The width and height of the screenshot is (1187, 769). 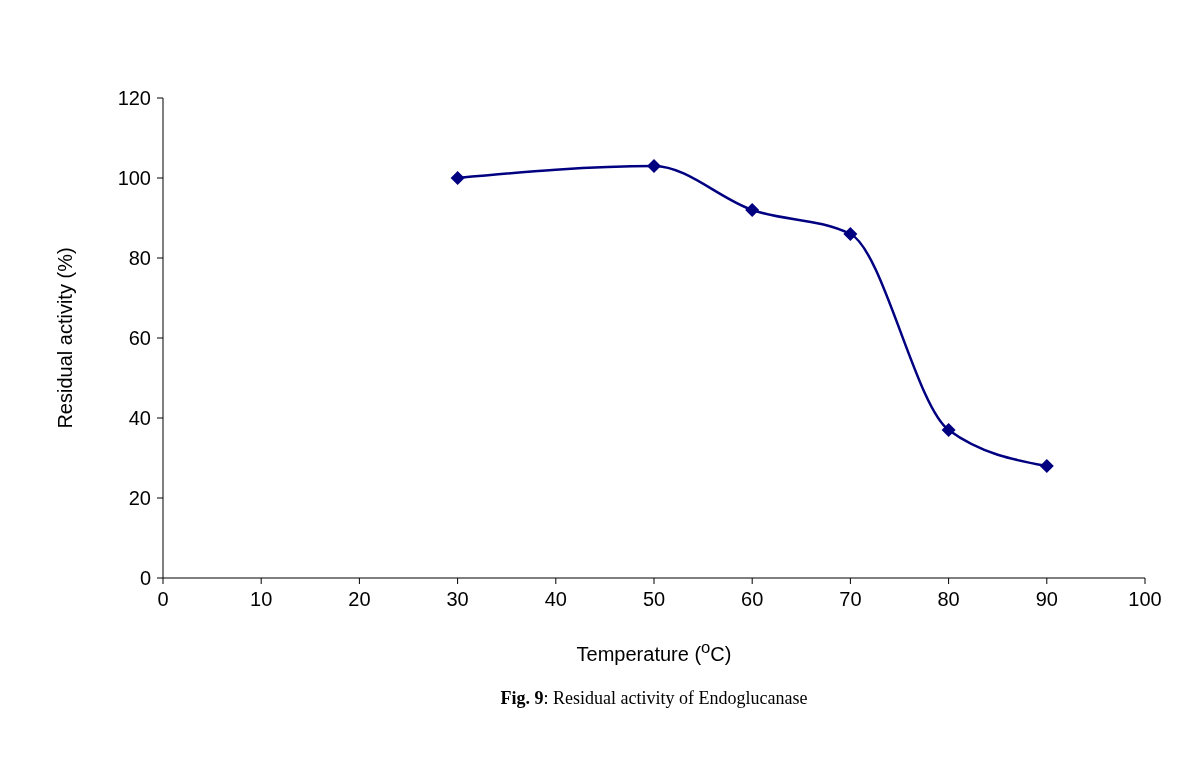 I want to click on x-tick-label: 40, so click(x=555, y=599).